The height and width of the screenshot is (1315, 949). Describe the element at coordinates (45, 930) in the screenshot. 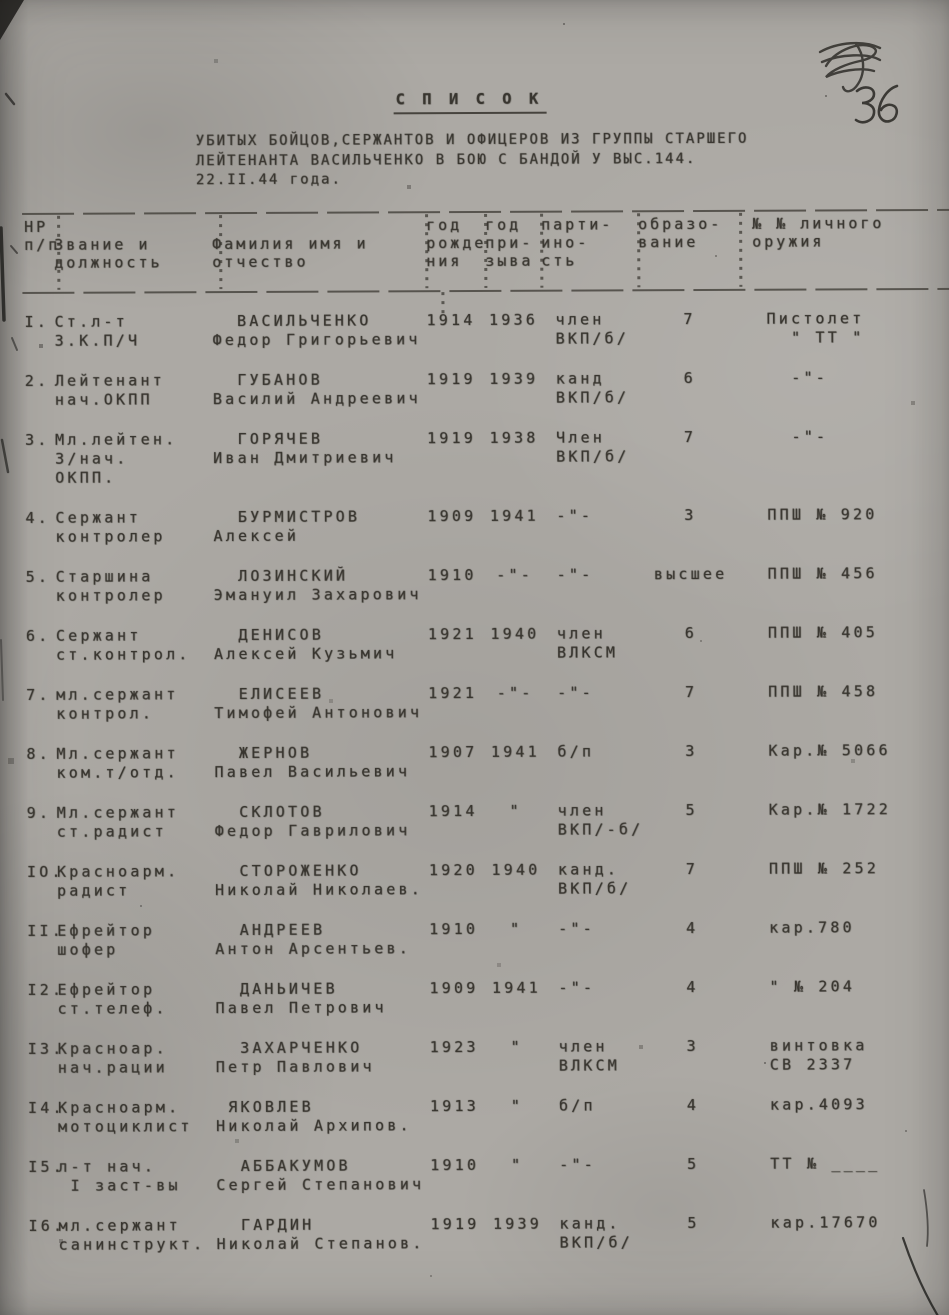

I see `row-number: II.` at that location.